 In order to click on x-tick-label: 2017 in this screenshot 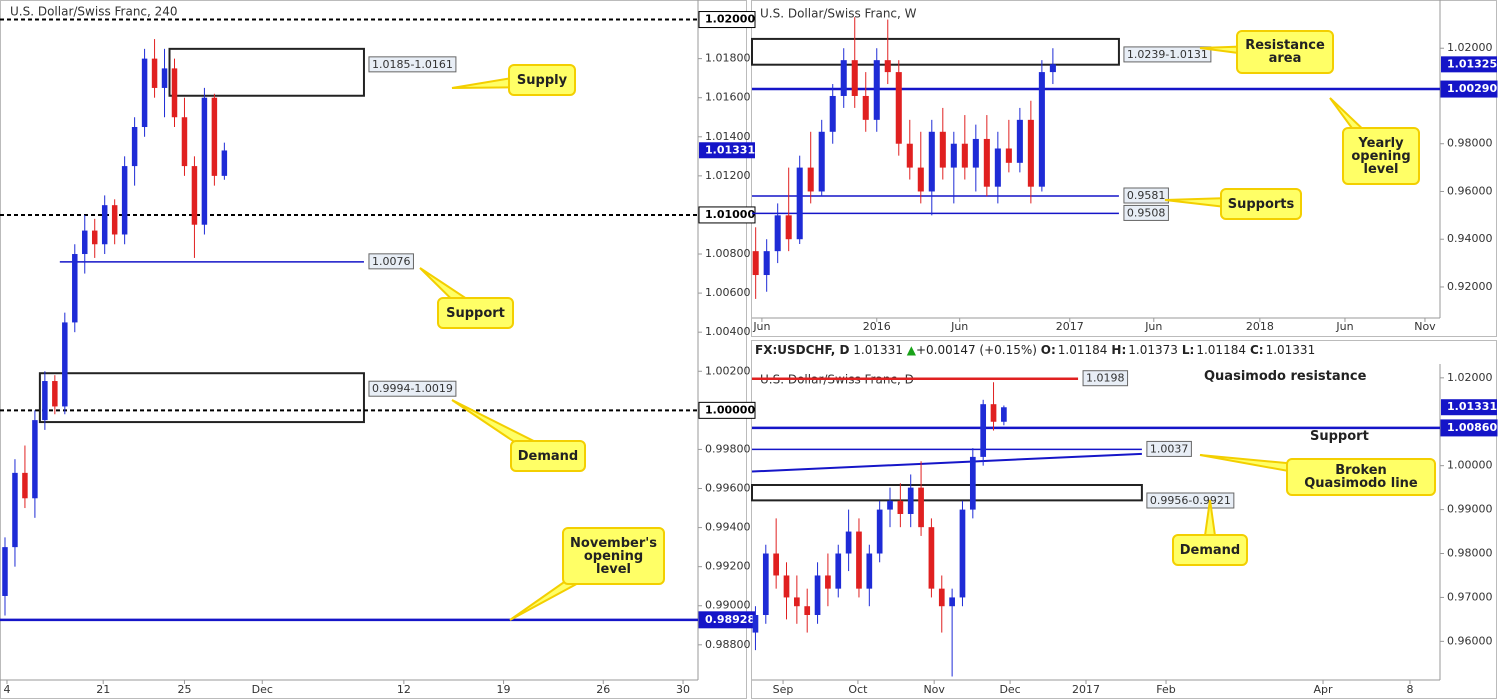, I will do `click(1070, 326)`.